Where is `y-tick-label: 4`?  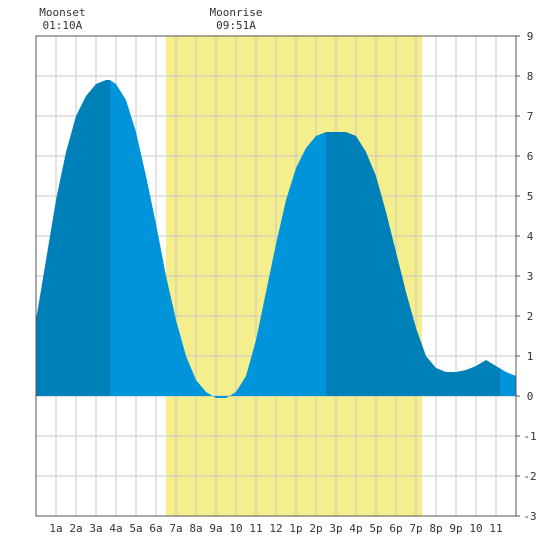 y-tick-label: 4 is located at coordinates (530, 236).